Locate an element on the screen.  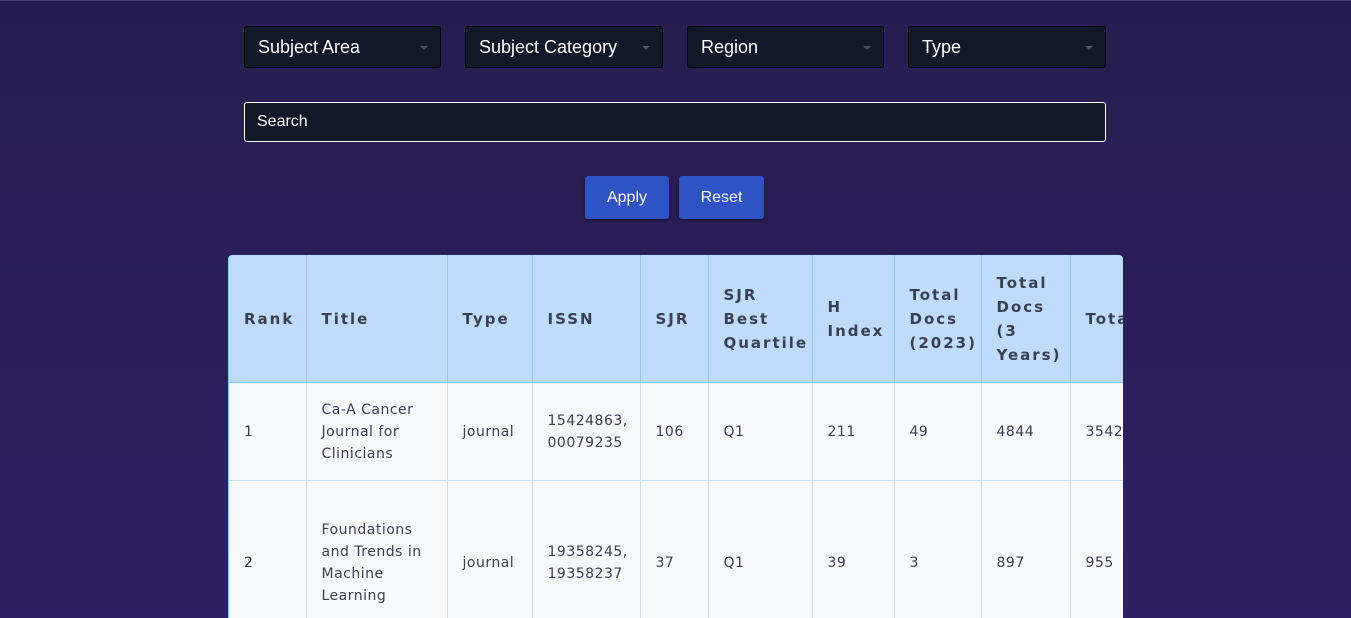
reset-button: Reset is located at coordinates (721, 197).